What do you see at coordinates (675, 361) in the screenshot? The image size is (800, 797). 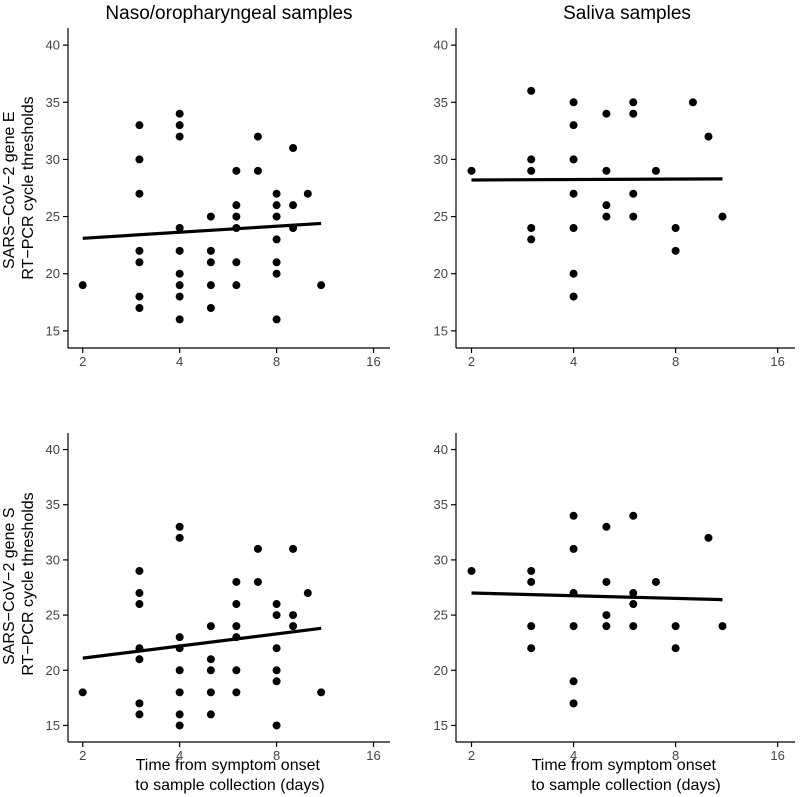 I see `saliva-gene-e-xtick-label: 8` at bounding box center [675, 361].